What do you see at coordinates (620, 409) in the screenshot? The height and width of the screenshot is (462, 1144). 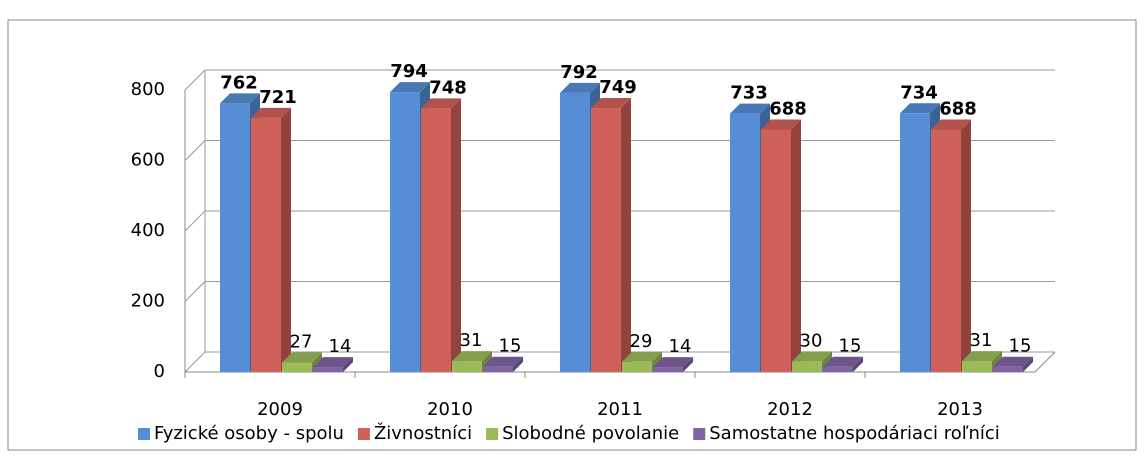 I see `x-tick-label: 2011` at bounding box center [620, 409].